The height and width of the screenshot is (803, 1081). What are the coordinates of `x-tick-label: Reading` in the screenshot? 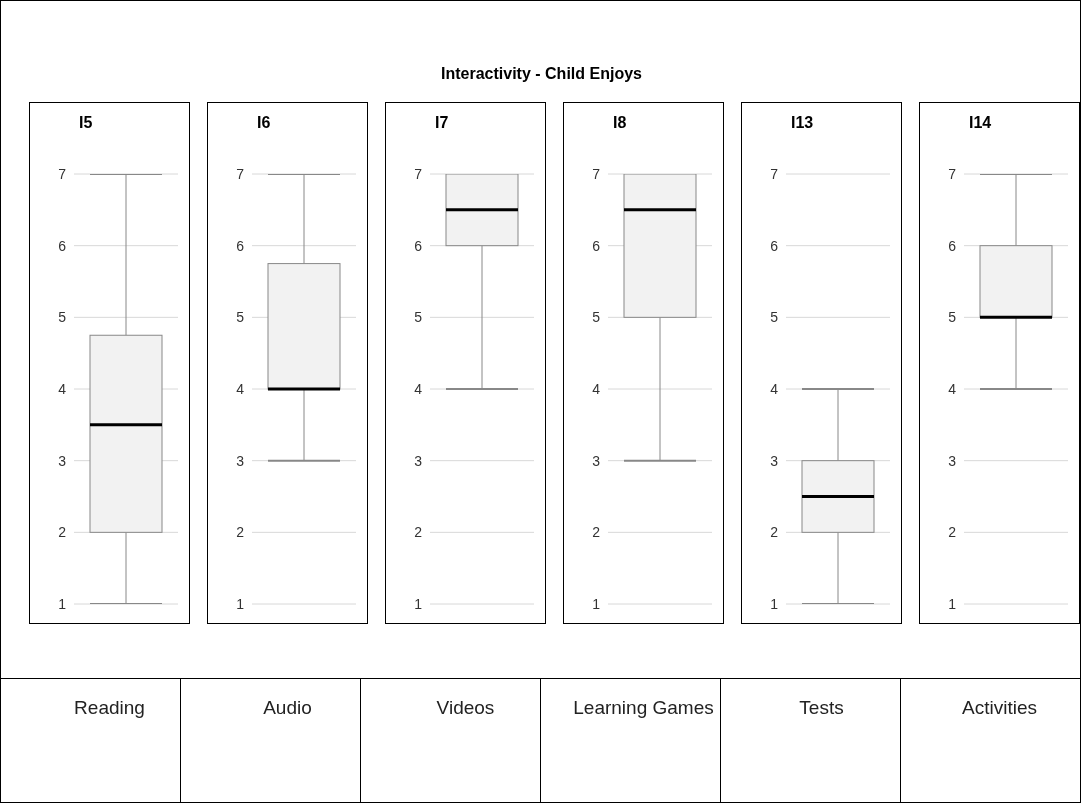 It's located at (109, 707).